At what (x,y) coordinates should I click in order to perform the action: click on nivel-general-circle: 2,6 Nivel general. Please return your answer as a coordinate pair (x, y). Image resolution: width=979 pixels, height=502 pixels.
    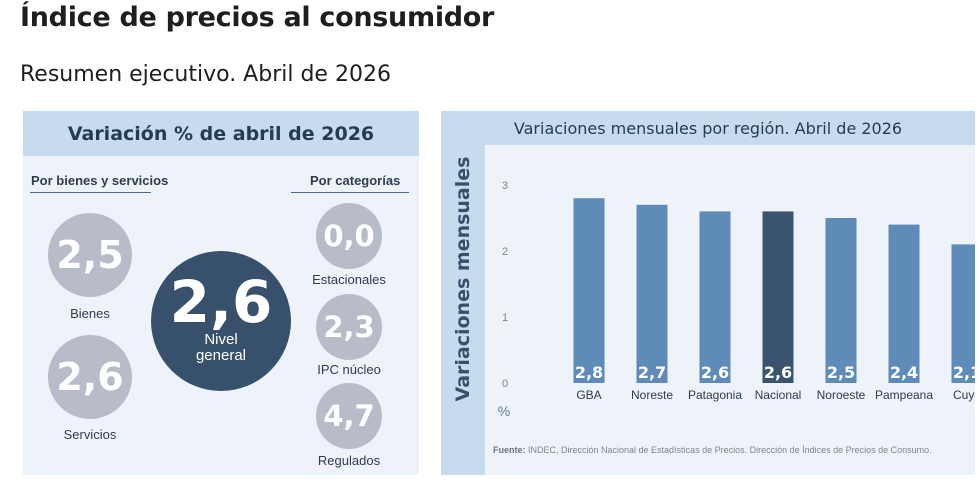
    Looking at the image, I should click on (221, 321).